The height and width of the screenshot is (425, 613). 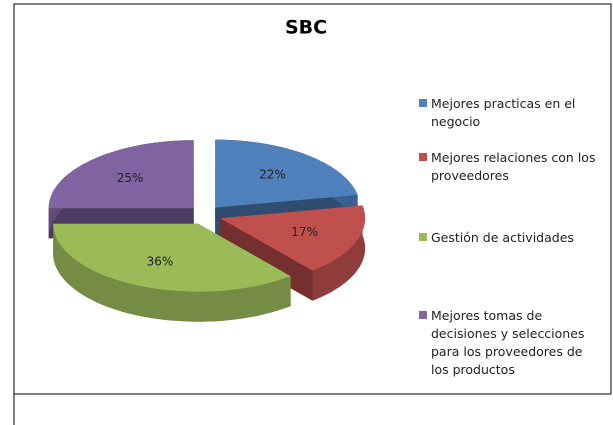 I want to click on legend-entry: Gestión de actividades, so click(x=509, y=238).